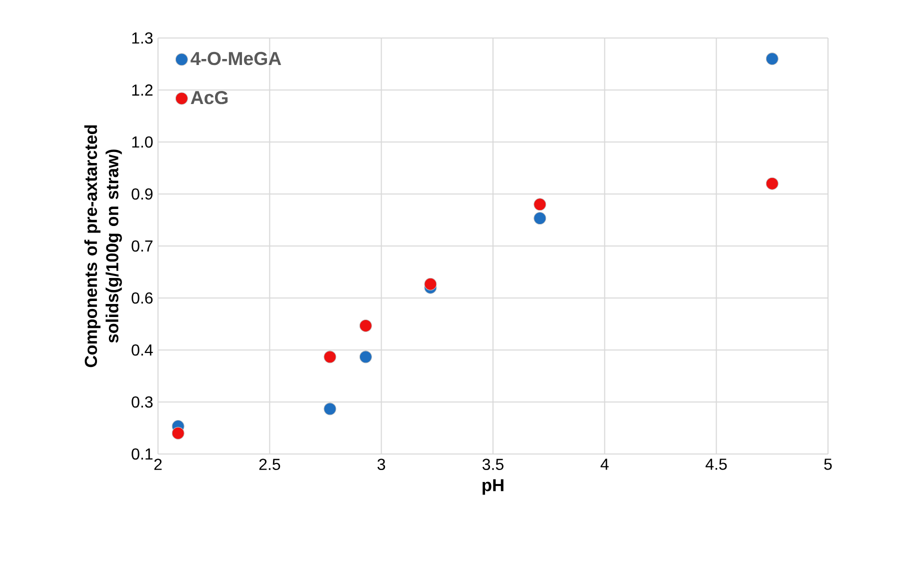 The image size is (910, 562). What do you see at coordinates (381, 464) in the screenshot?
I see `x-tick-label: 3` at bounding box center [381, 464].